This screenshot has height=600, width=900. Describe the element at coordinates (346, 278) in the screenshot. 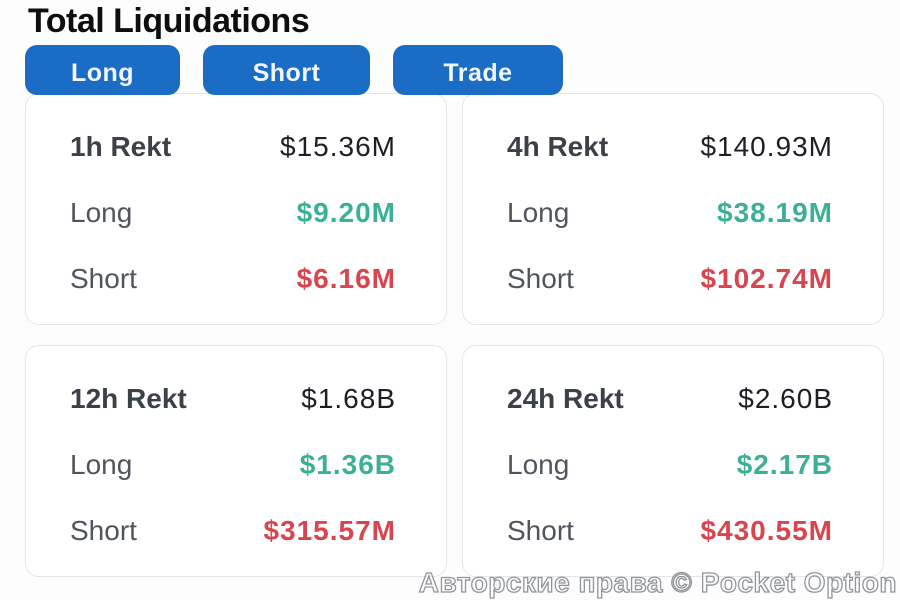

I see `short-value: $6.16M` at that location.